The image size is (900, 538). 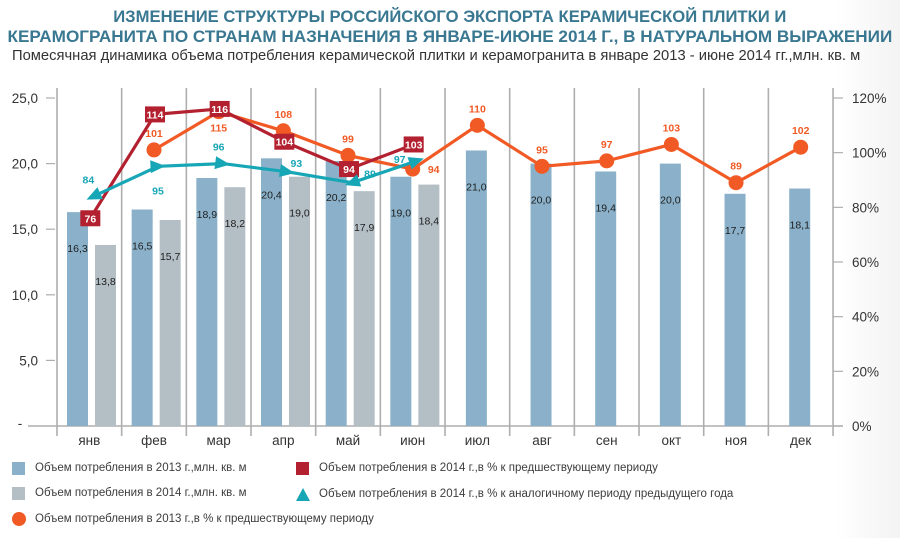 What do you see at coordinates (105, 282) in the screenshot?
I see `bar-2014-value-label: 13,8` at bounding box center [105, 282].